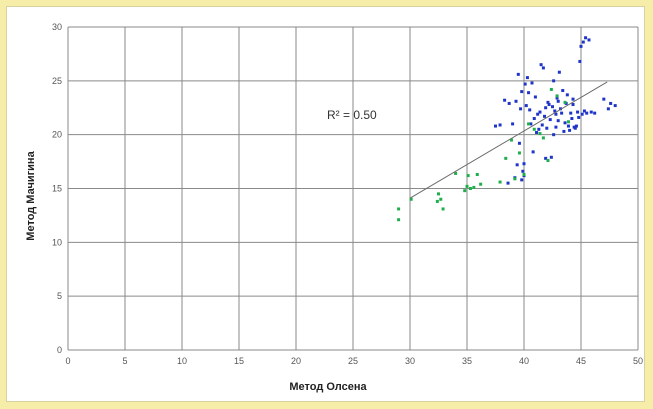 This screenshot has height=409, width=653. What do you see at coordinates (31, 195) in the screenshot?
I see `y-axis-title: Метод Мачигина` at bounding box center [31, 195].